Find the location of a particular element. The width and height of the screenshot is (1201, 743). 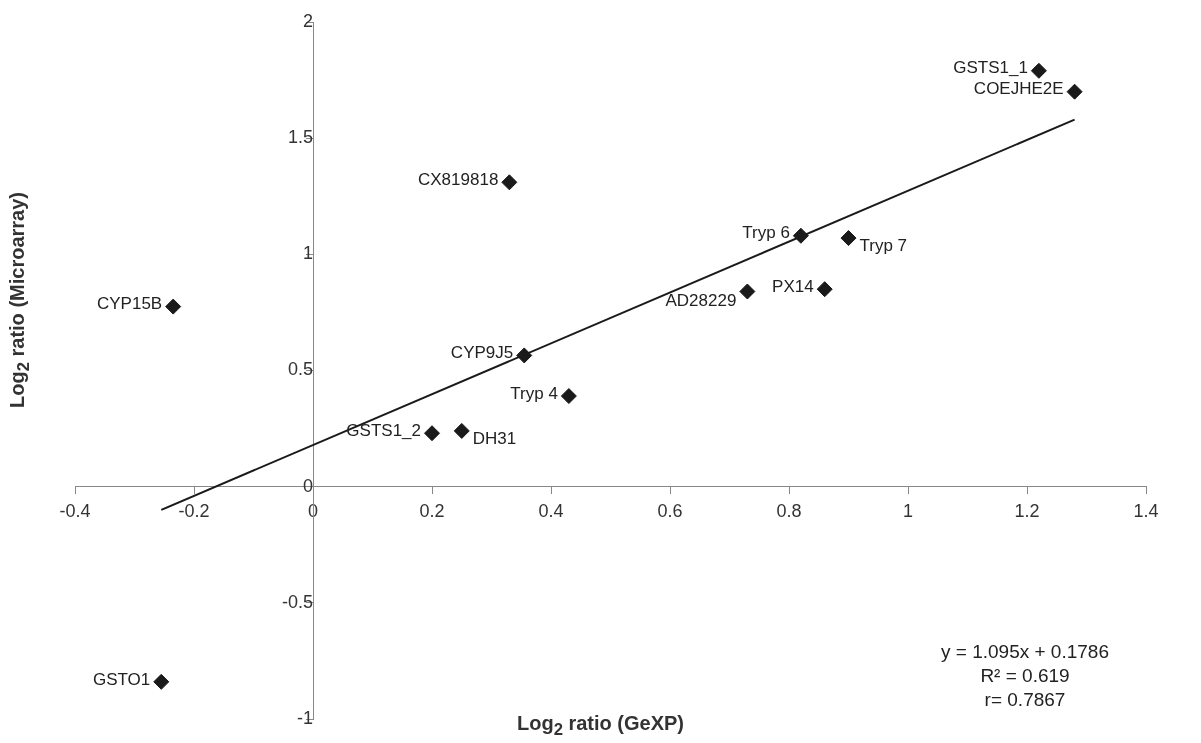

x-tick-label: 1.4 is located at coordinates (1146, 511).